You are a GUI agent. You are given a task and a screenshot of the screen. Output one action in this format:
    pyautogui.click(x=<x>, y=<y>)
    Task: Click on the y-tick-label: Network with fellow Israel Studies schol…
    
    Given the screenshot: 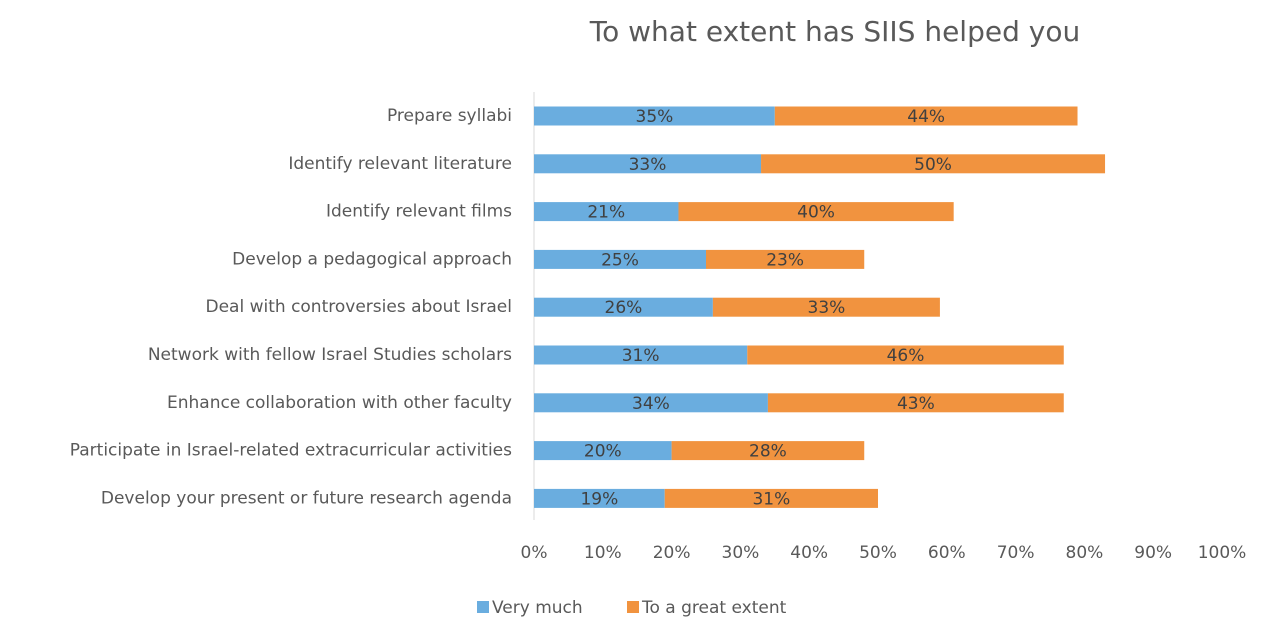 What is the action you would take?
    pyautogui.click(x=330, y=355)
    